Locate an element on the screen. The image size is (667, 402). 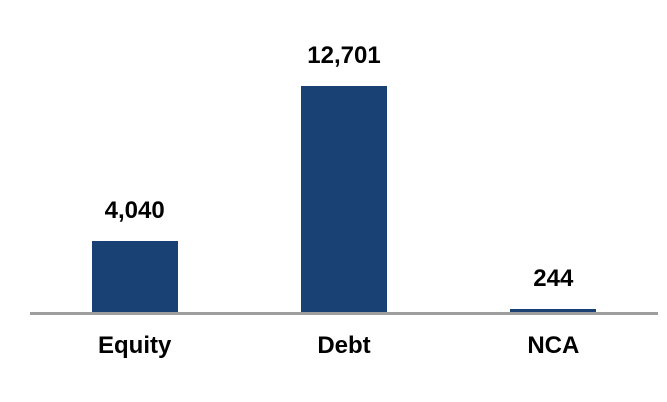
bar-equity is located at coordinates (134, 276).